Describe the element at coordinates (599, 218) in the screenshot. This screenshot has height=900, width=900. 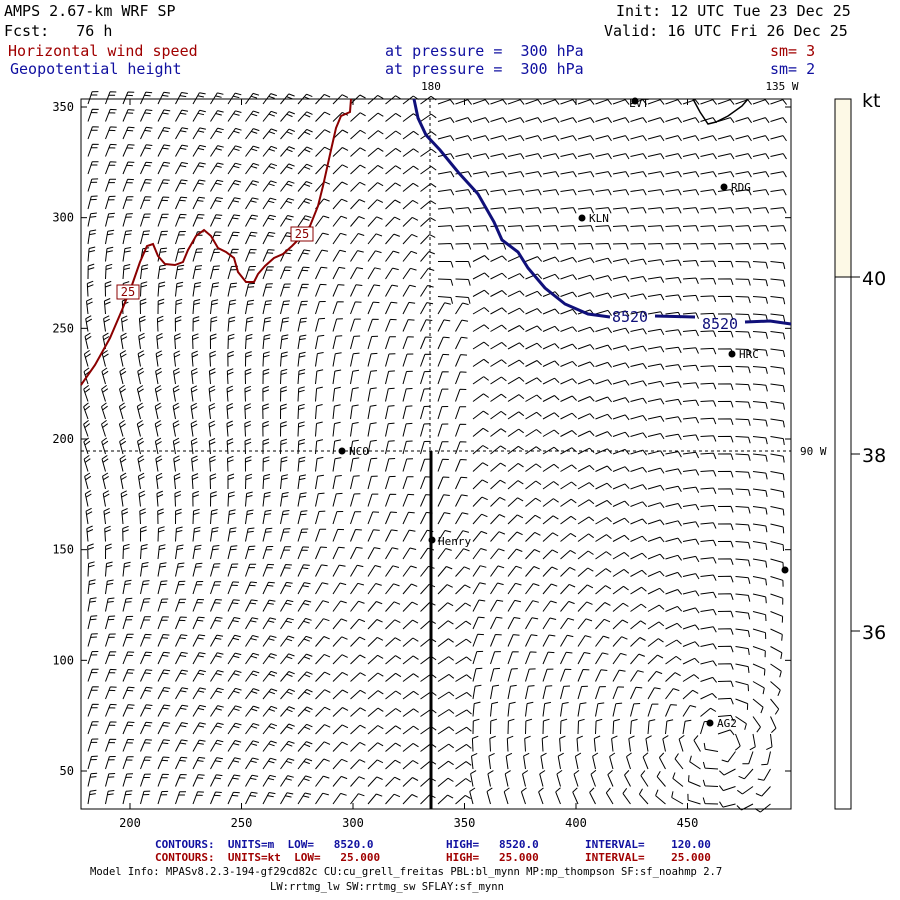
I see `station-label: KLN` at that location.